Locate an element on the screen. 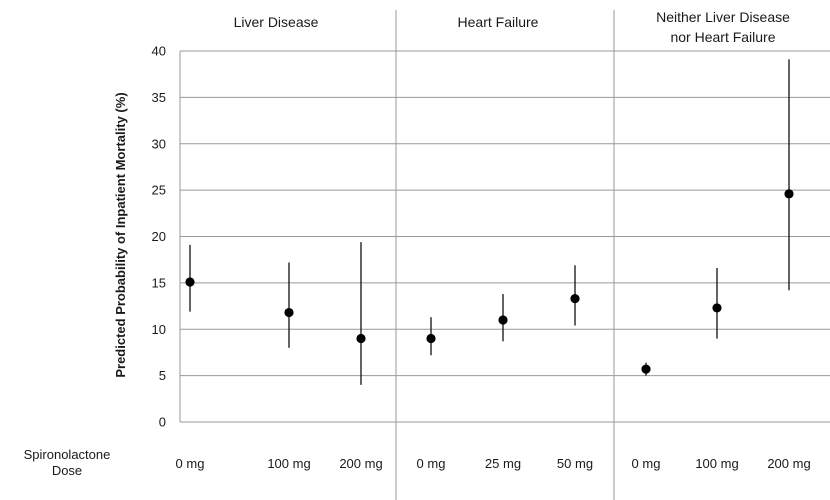 The width and height of the screenshot is (830, 500). dose-row-label: Spironolactone Dose is located at coordinates (67, 462).